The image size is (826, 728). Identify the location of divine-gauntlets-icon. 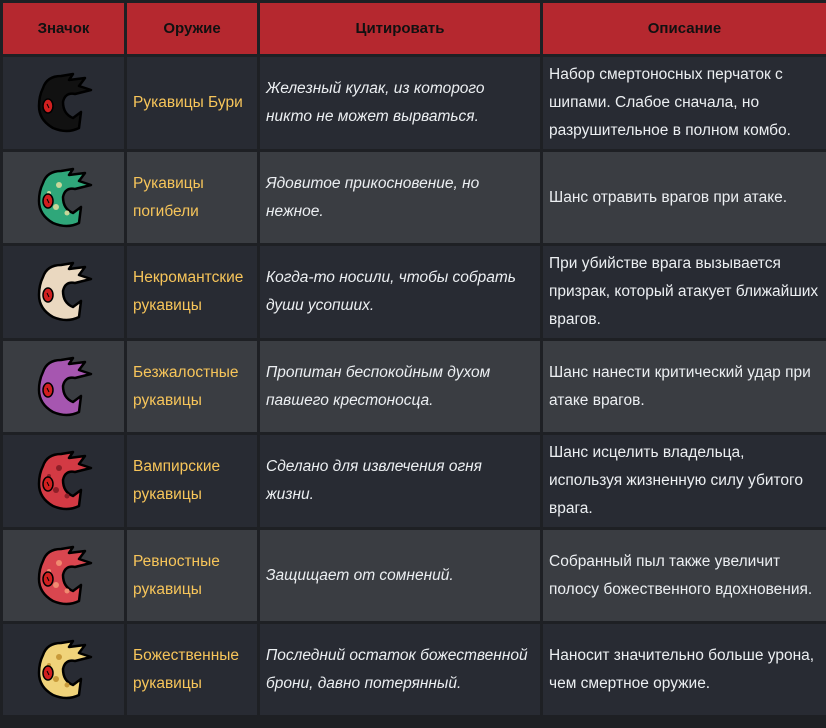
(64, 669).